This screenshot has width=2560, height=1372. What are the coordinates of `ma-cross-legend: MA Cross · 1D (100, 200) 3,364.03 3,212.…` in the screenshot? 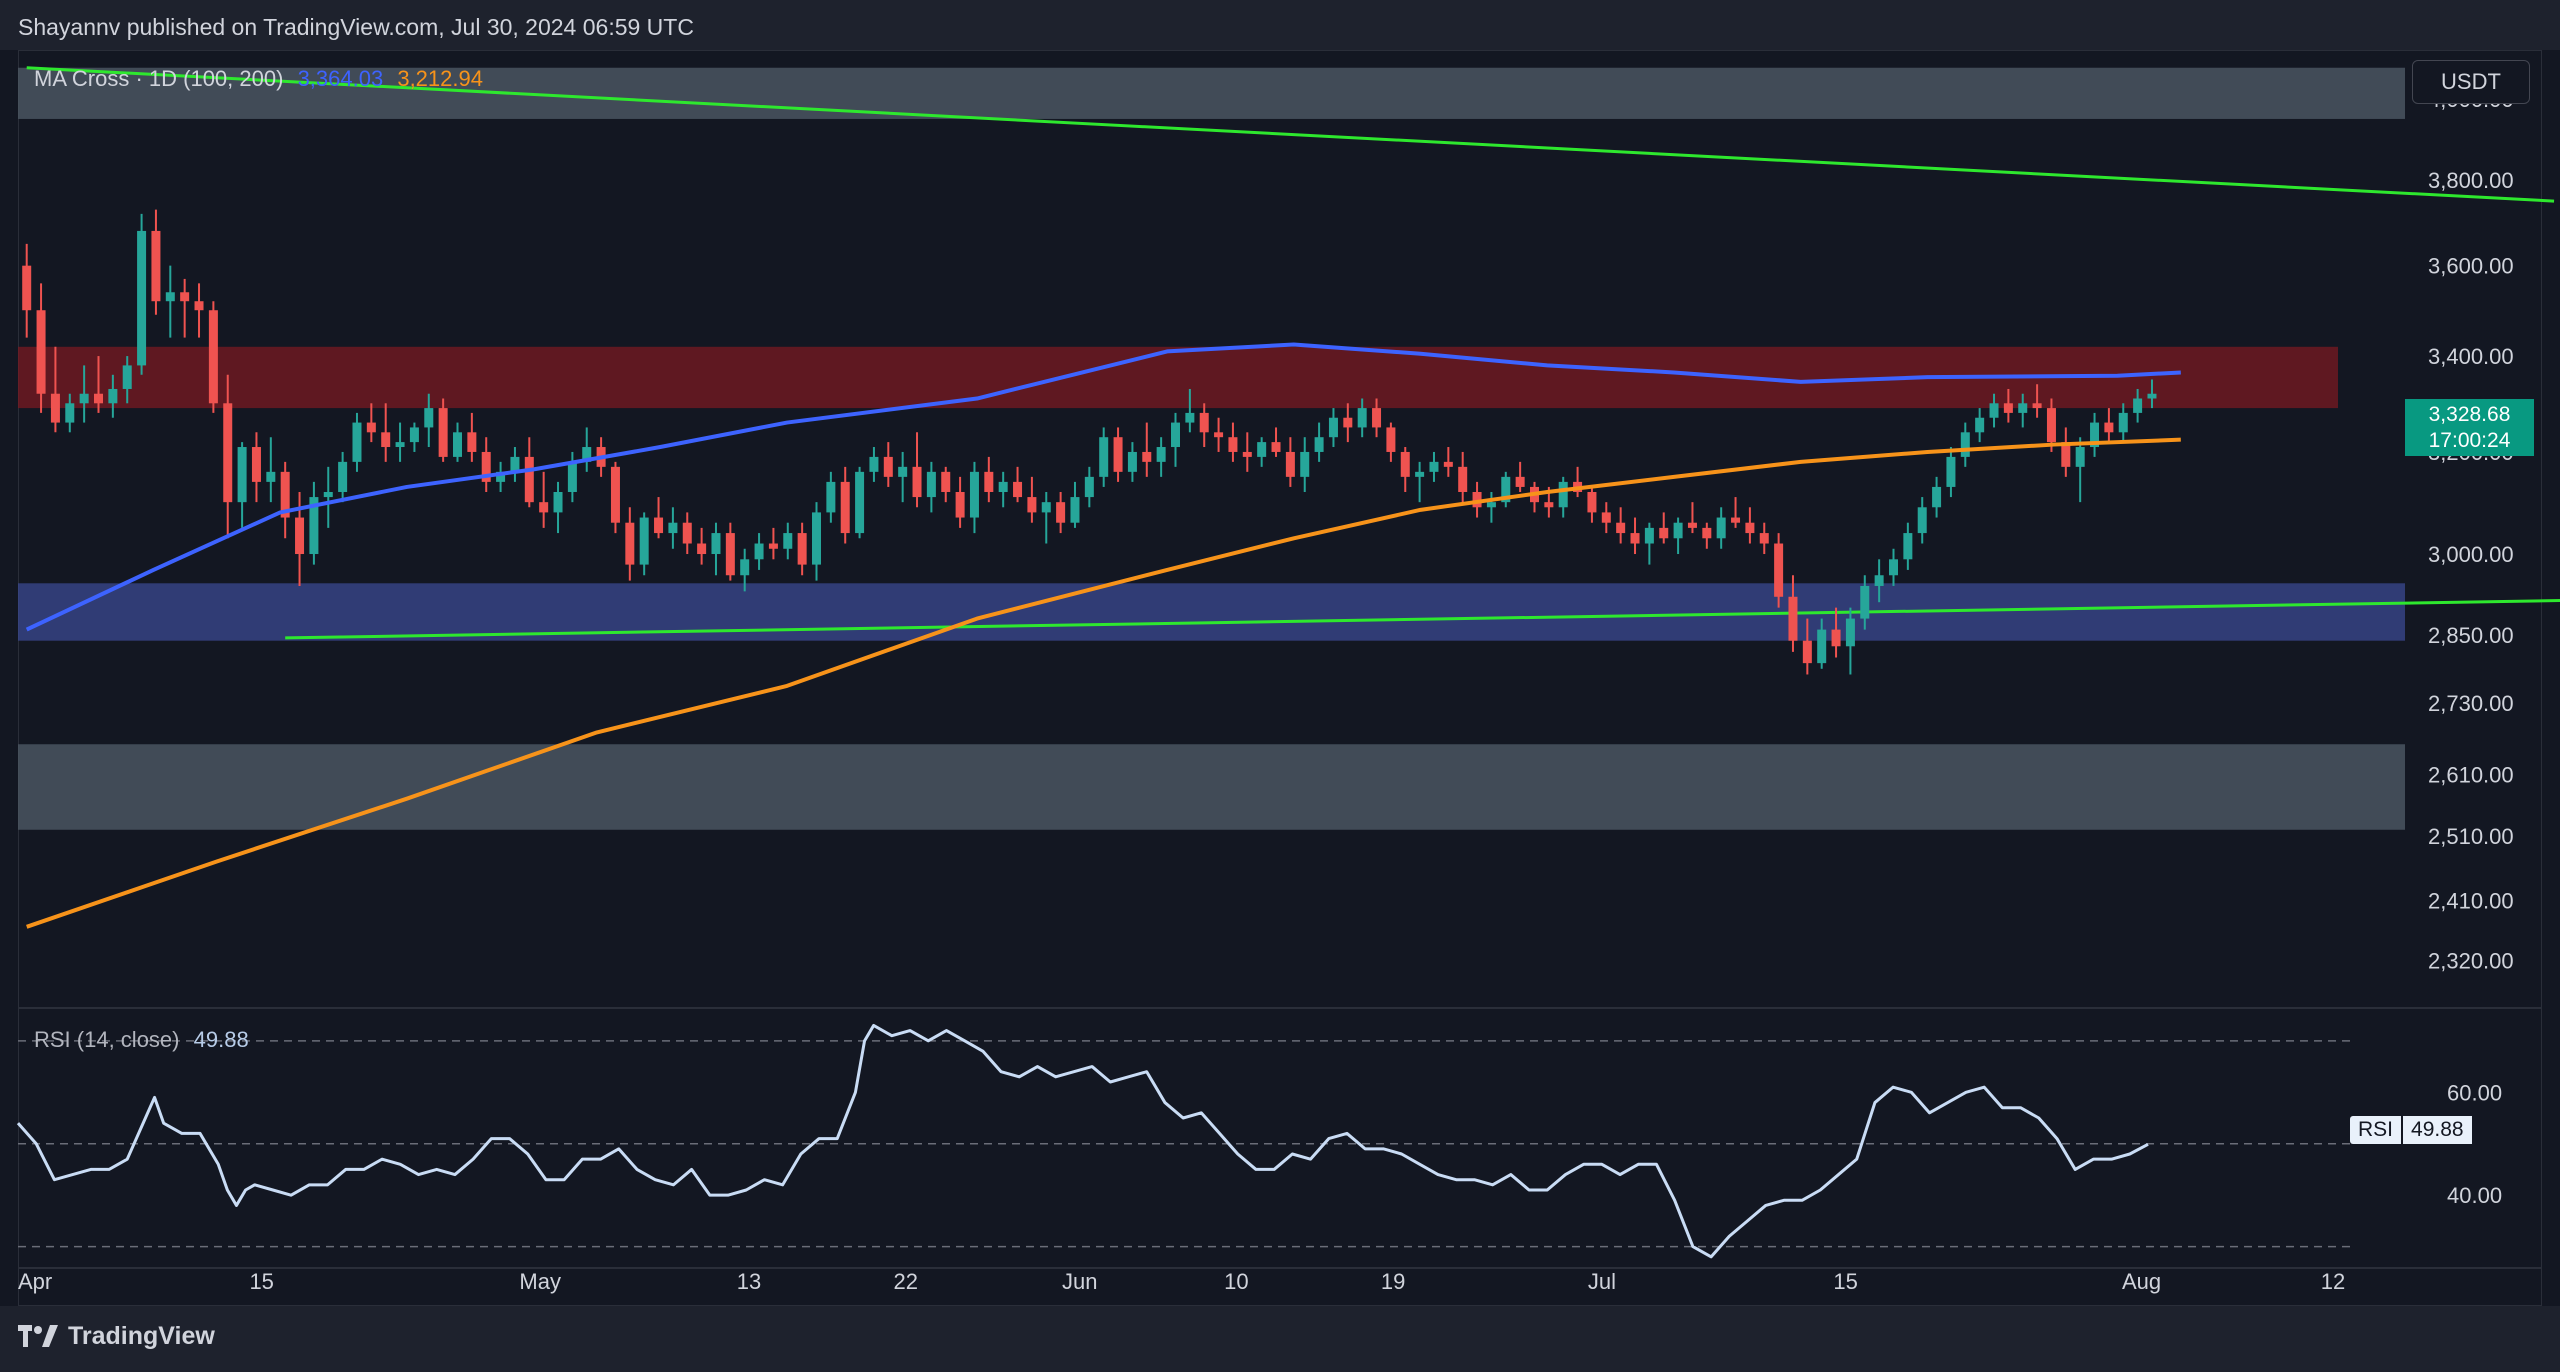 It's located at (258, 79).